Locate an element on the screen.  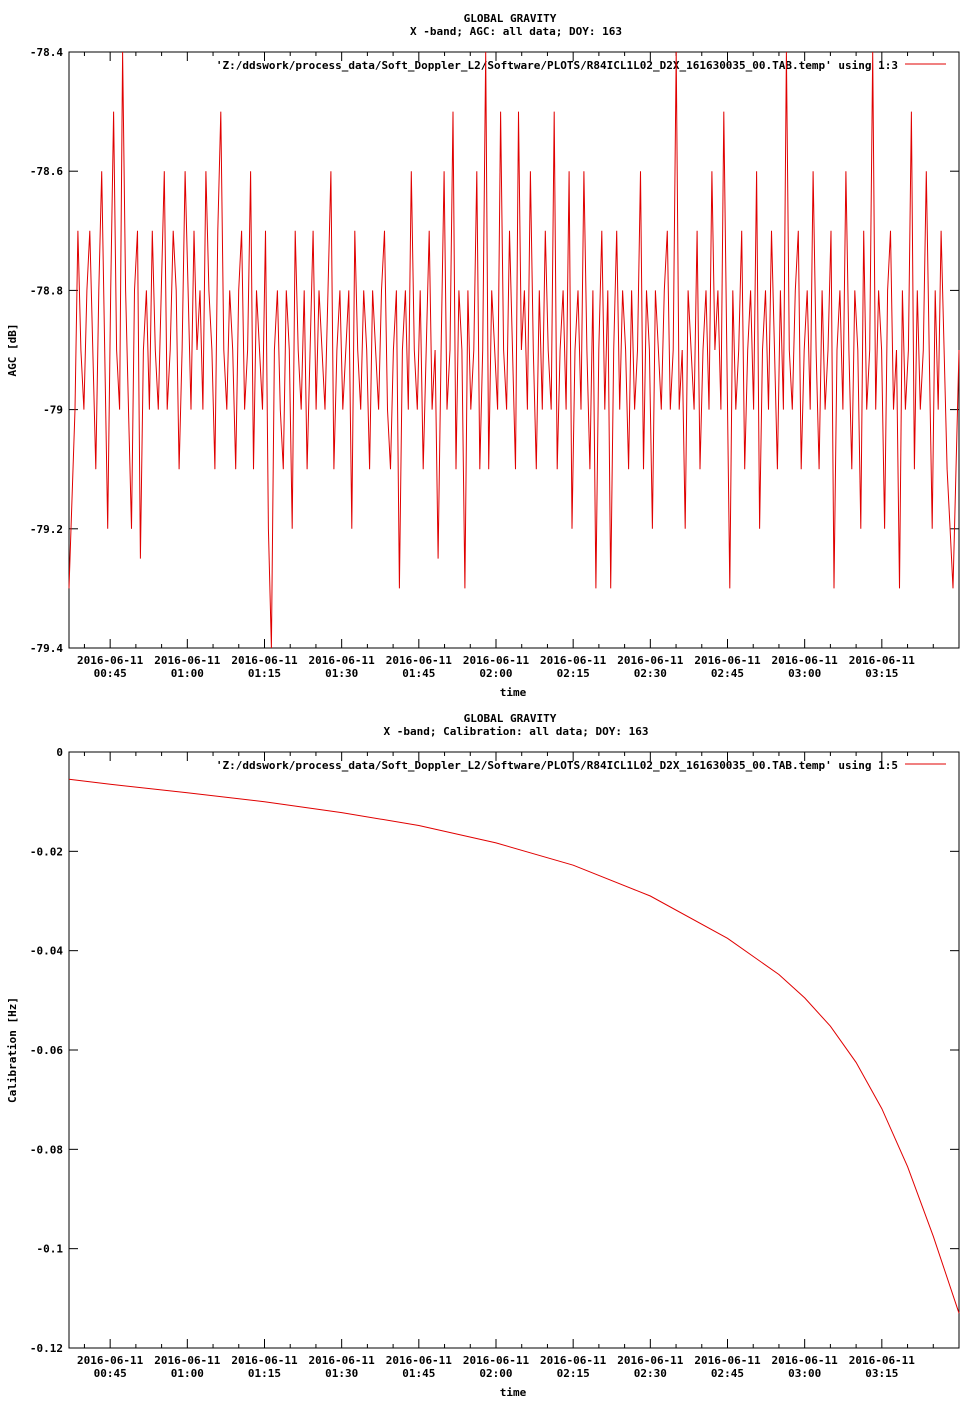
agc-x-axis-label: time is located at coordinates (513, 692).